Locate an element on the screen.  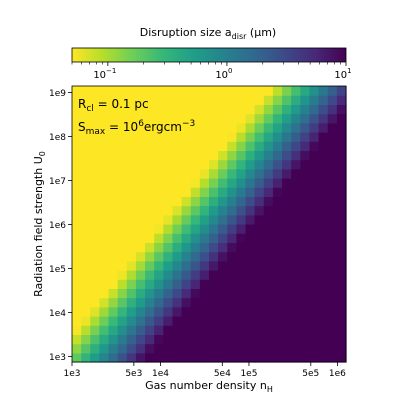
colorbar-tick-label: 10−1 is located at coordinates (104, 74).